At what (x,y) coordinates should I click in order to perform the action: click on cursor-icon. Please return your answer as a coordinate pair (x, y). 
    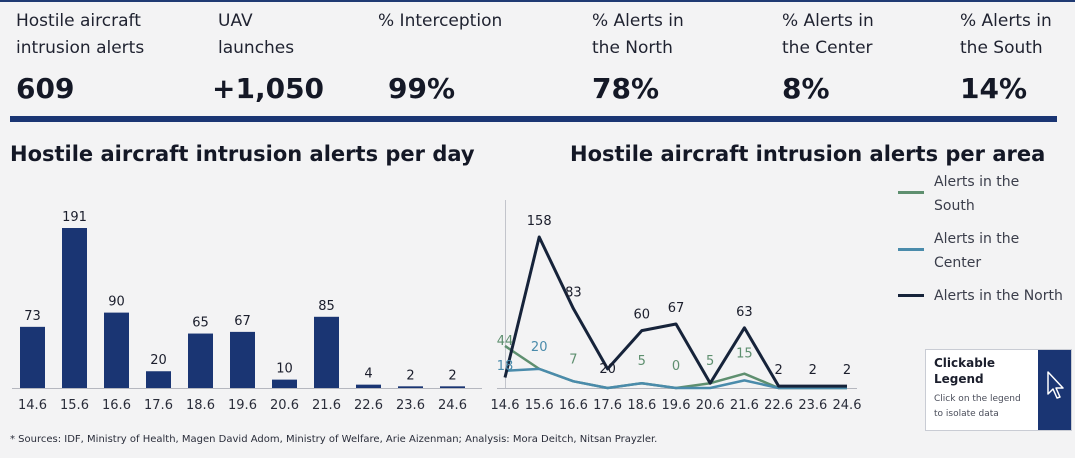
    Looking at the image, I should click on (1055, 385).